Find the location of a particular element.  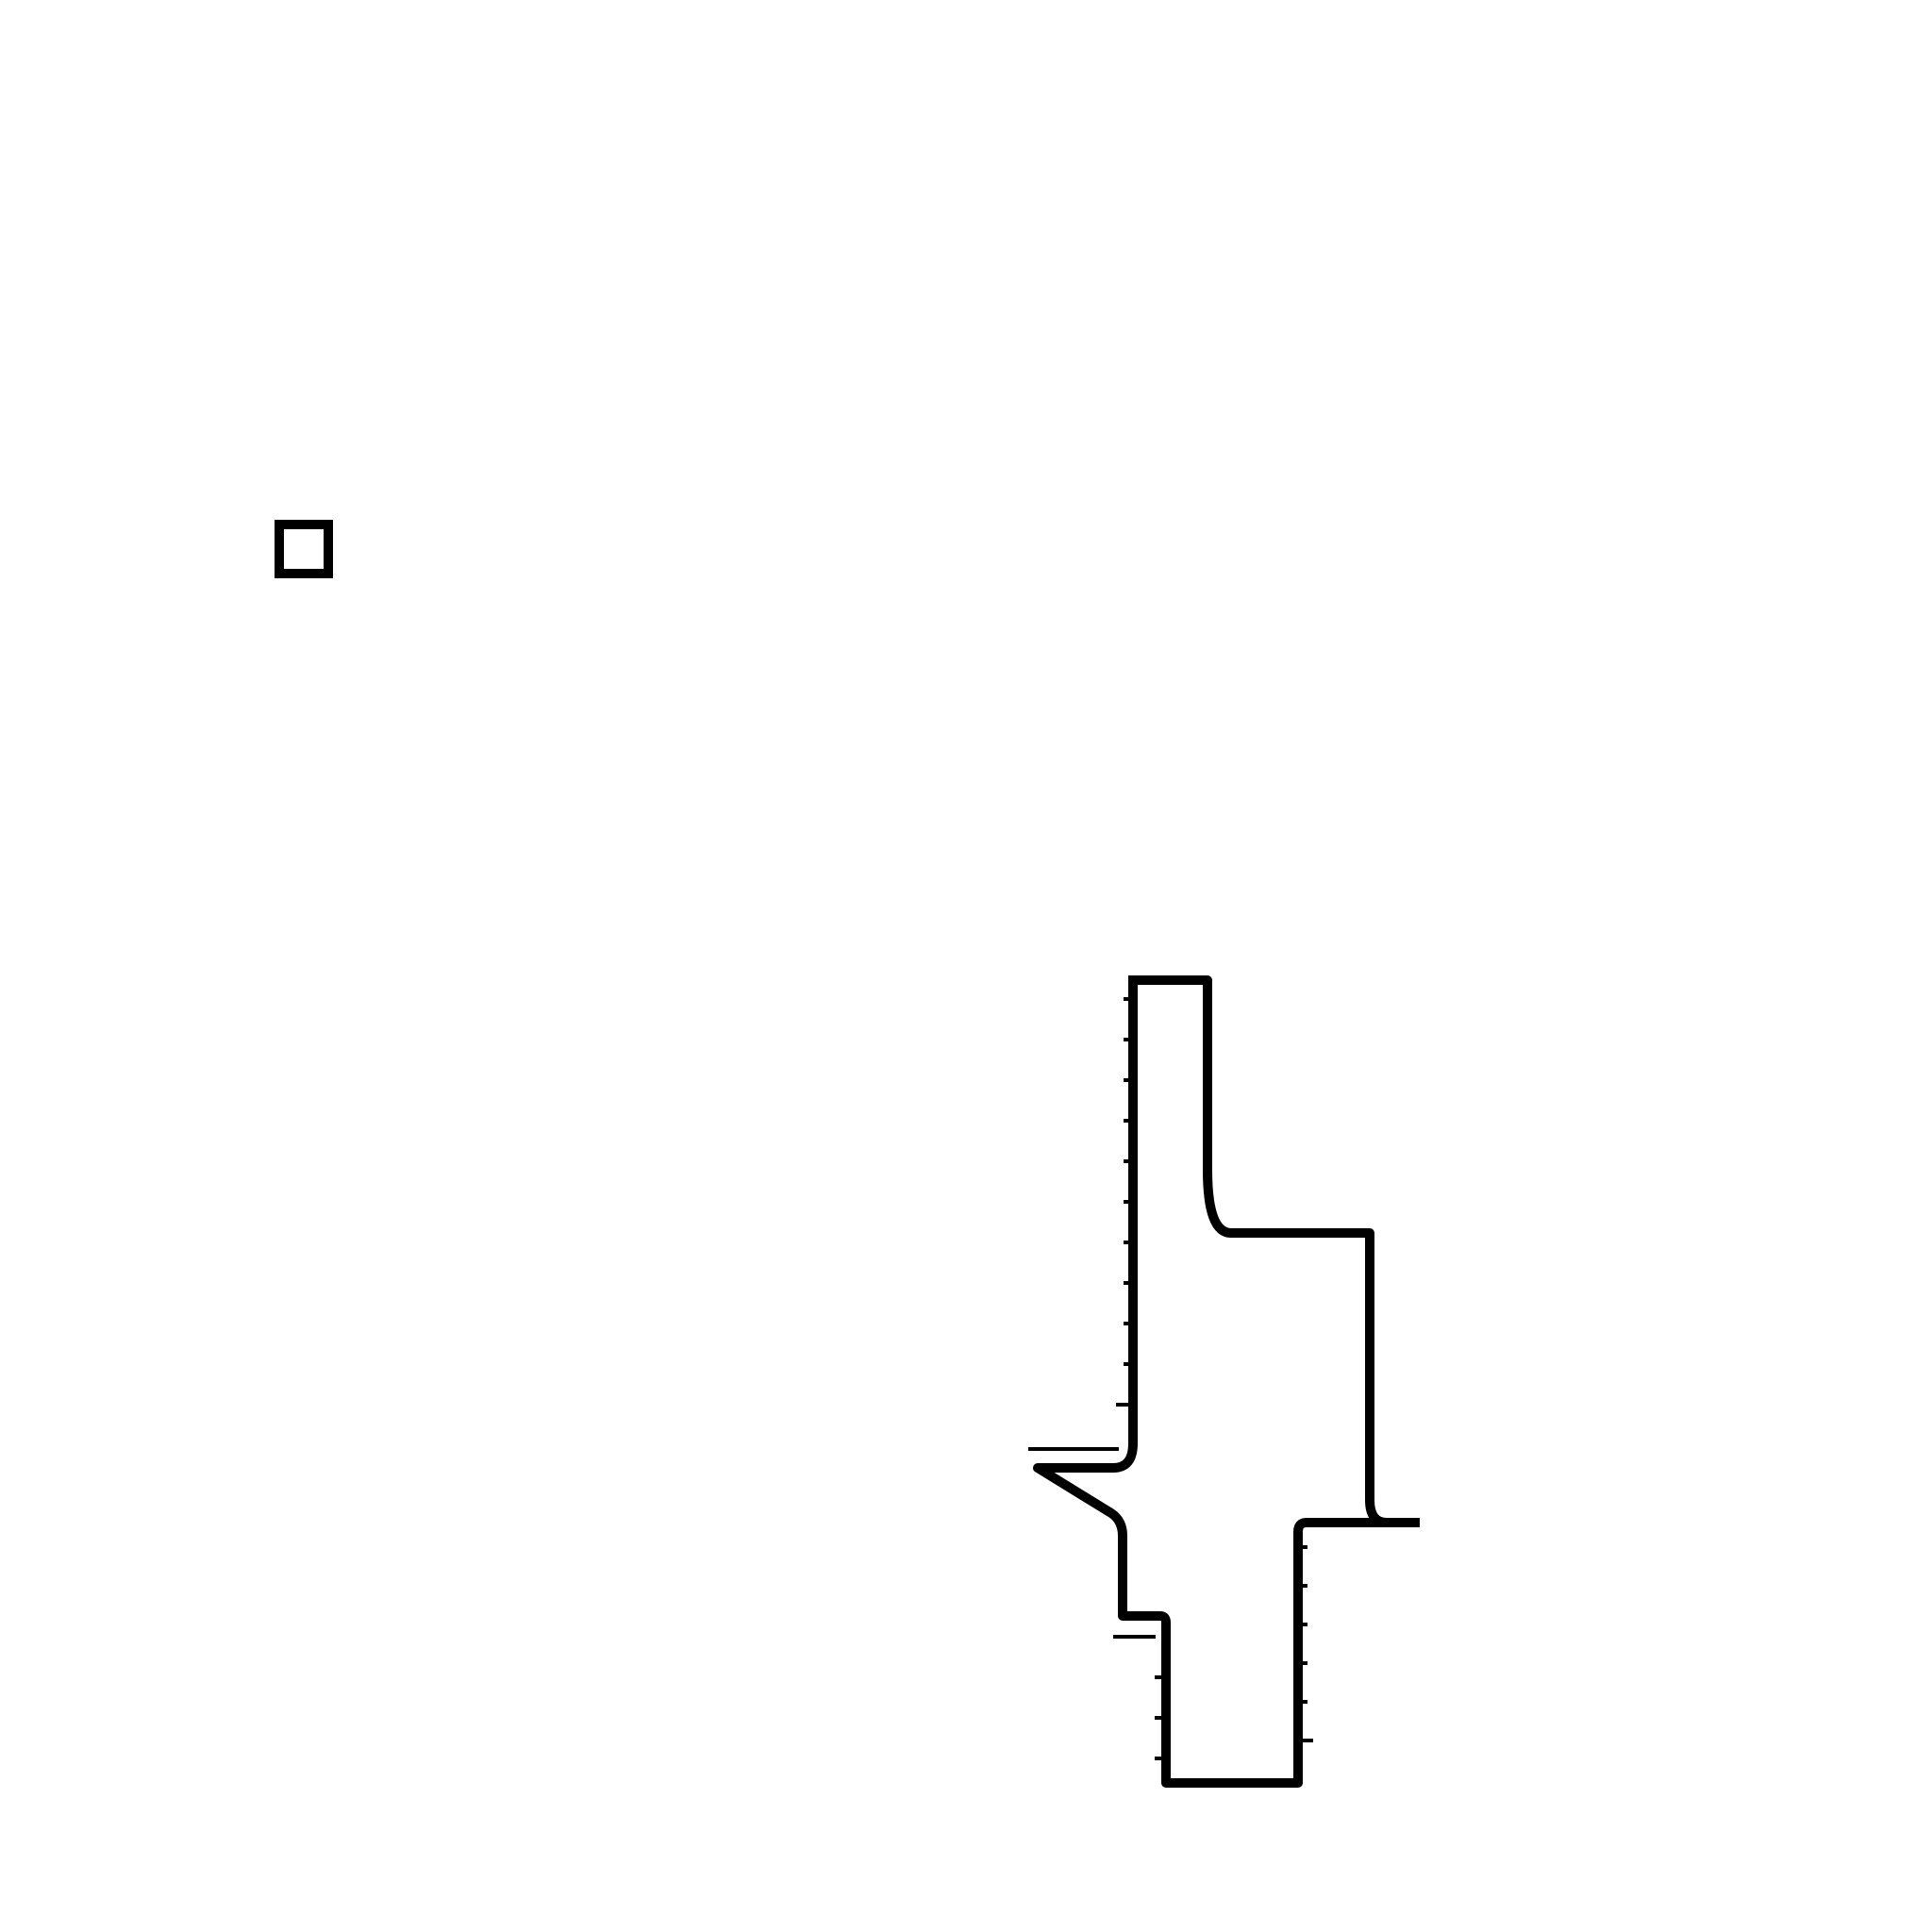

lower-right-tick-marks is located at coordinates (1305, 1643).